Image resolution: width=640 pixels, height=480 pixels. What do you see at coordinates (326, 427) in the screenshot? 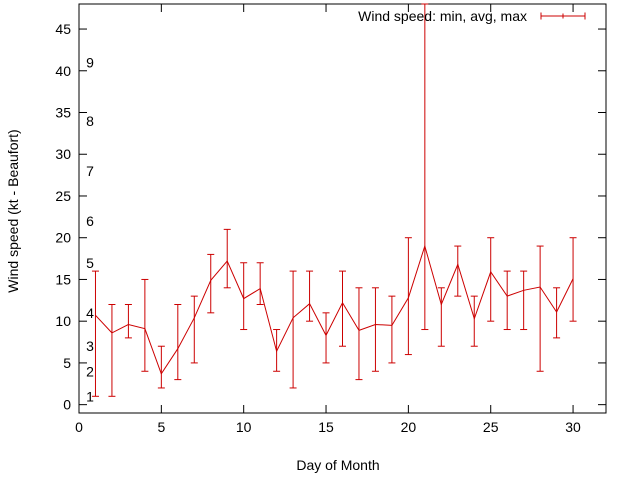
I see `x-tick-label: 15` at bounding box center [326, 427].